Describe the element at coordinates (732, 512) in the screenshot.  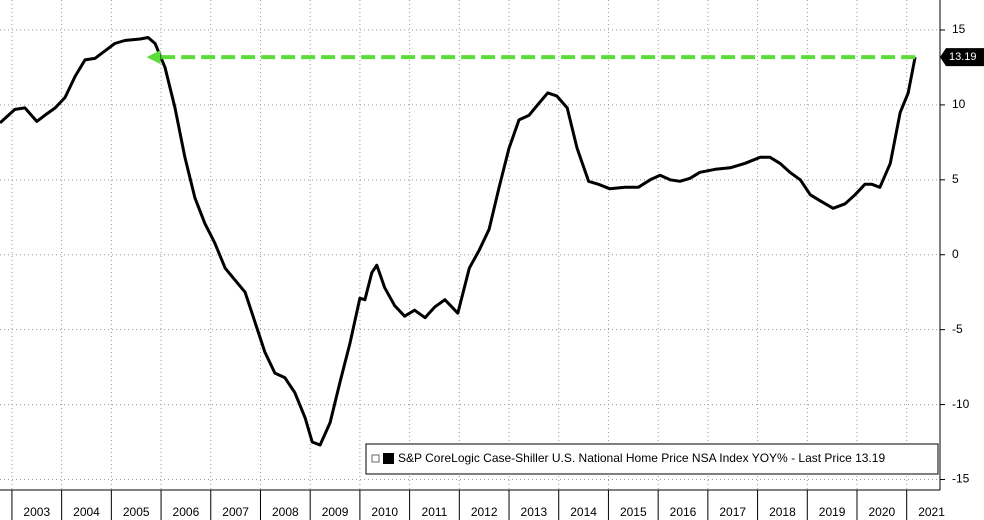
I see `x-tick-label: 2017` at that location.